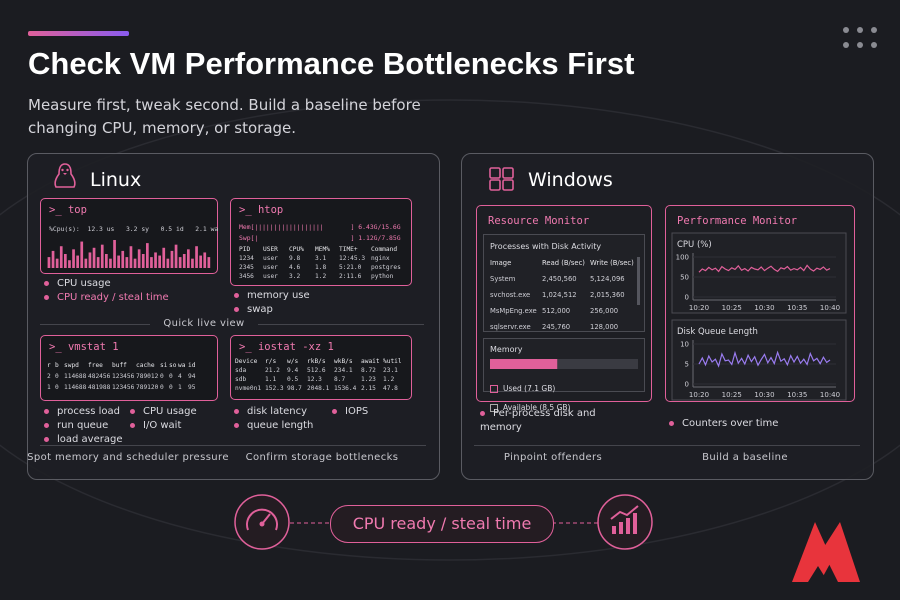 The width and height of the screenshot is (900, 600). I want to click on y-tick-label: 10, so click(684, 345).